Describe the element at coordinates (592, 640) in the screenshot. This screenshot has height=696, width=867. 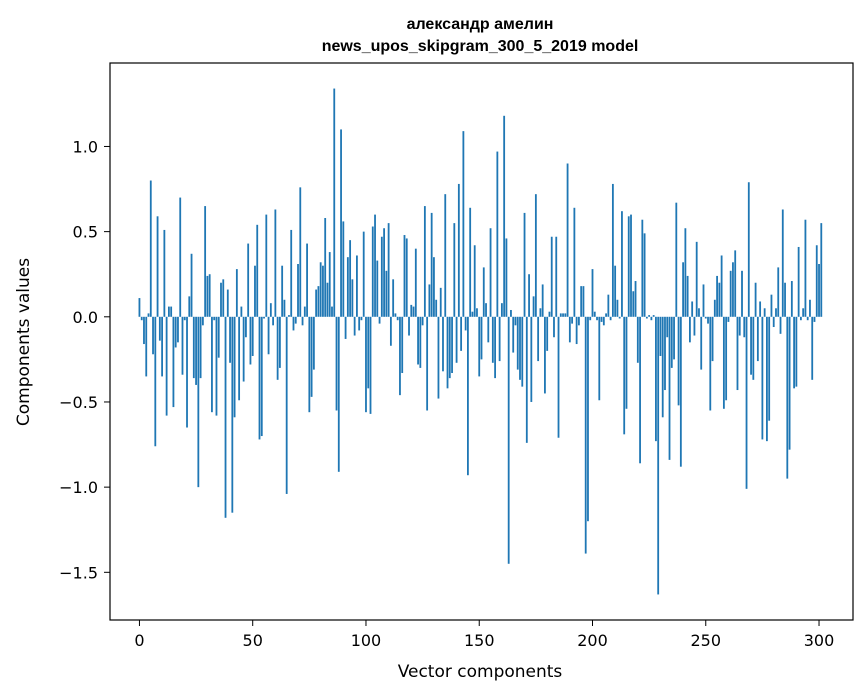
I see `x-tick-label: 200` at that location.